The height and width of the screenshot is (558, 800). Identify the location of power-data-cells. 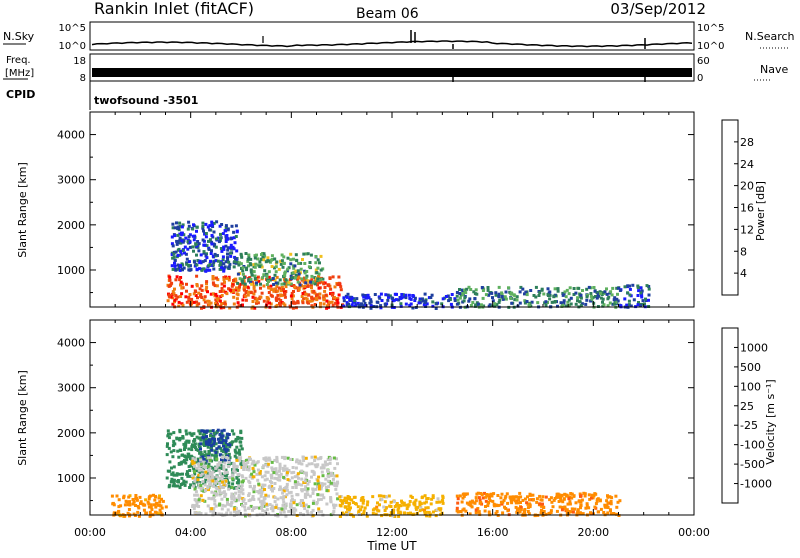
(408, 265).